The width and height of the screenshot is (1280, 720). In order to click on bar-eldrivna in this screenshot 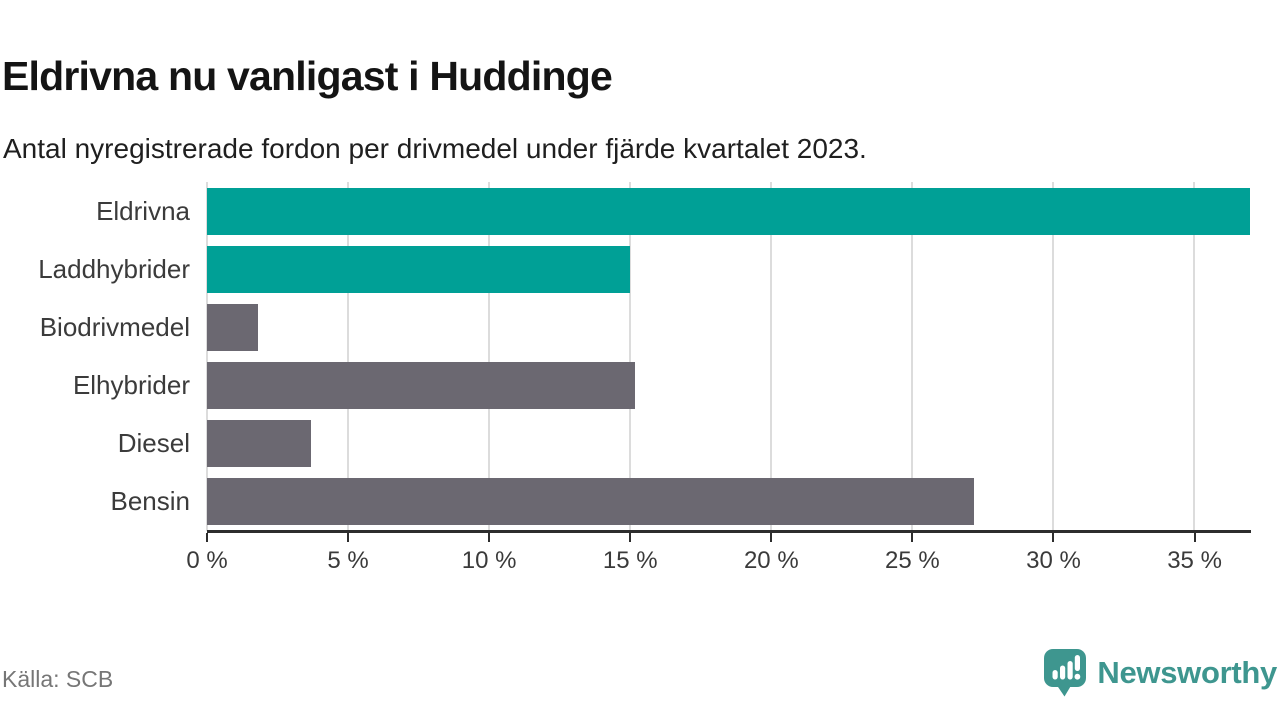, I will do `click(728, 211)`.